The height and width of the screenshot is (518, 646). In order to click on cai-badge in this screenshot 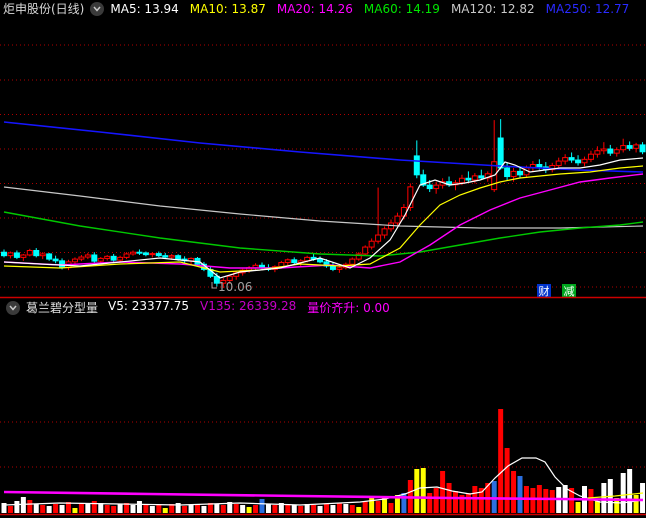, I will do `click(544, 291)`.